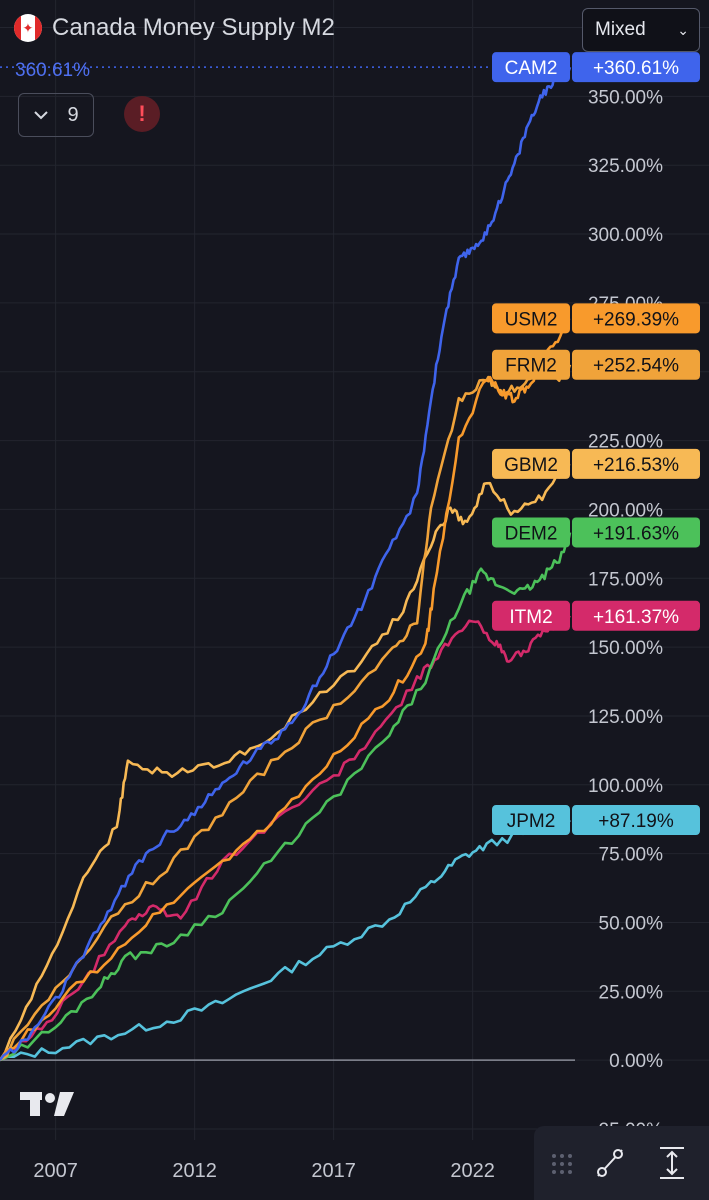 This screenshot has height=1200, width=709. Describe the element at coordinates (47, 1104) in the screenshot. I see `tradingview-logo-icon` at that location.